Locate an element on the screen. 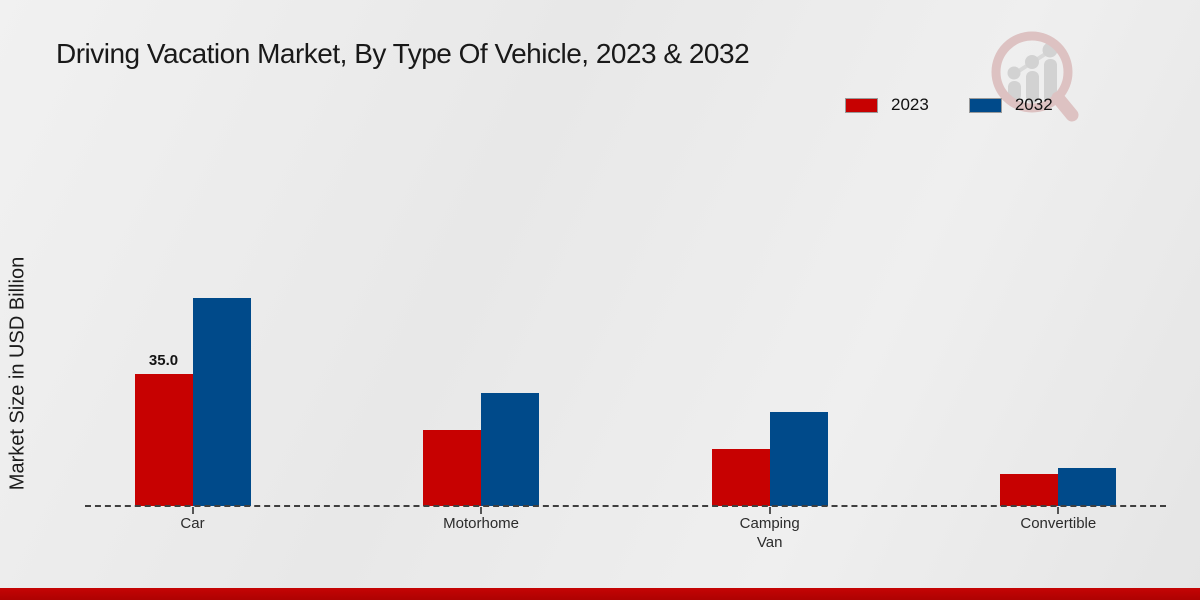 This screenshot has width=1200, height=600. bar-2023-camping-van is located at coordinates (740, 477).